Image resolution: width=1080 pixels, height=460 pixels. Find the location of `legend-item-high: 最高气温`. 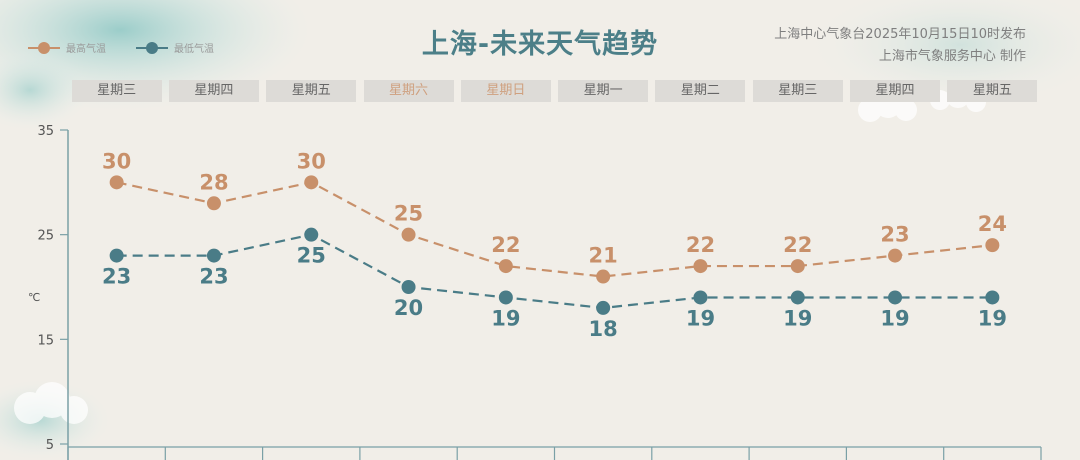

legend-item-high: 最高气温 is located at coordinates (66, 47).